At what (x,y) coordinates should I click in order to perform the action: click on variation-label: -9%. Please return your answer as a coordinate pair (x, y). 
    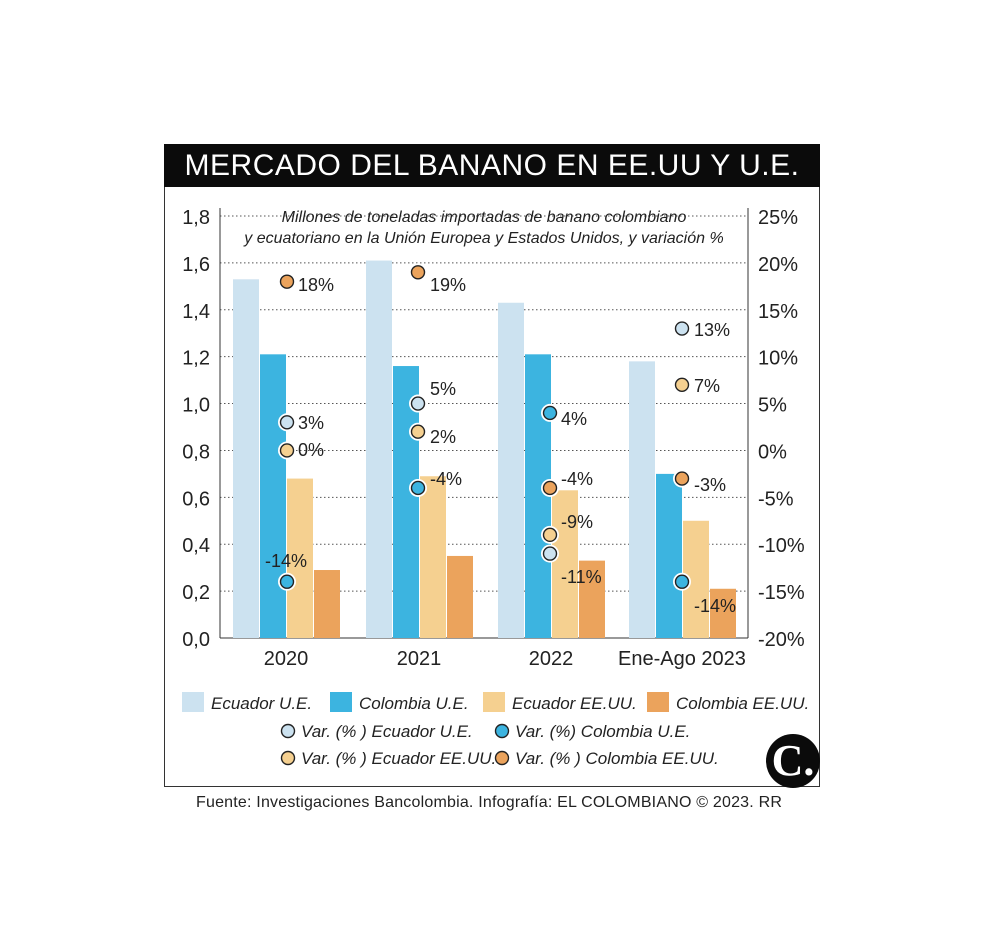
    Looking at the image, I should click on (577, 522).